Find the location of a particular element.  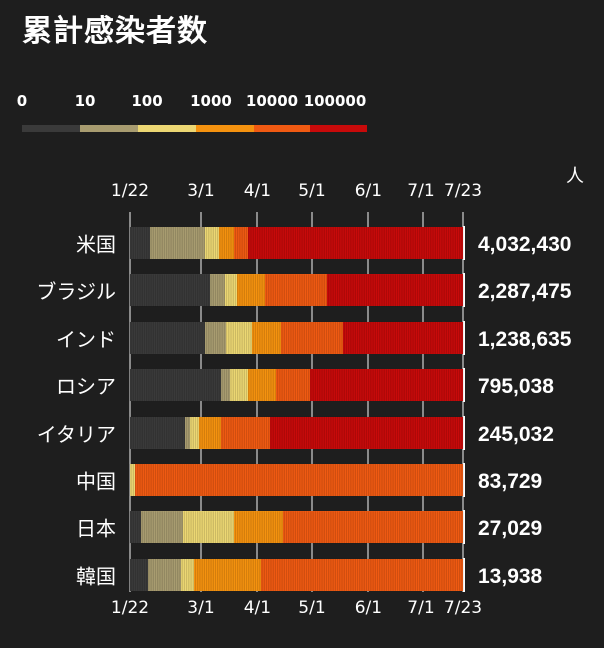

country-label: 韓国 is located at coordinates (96, 576).